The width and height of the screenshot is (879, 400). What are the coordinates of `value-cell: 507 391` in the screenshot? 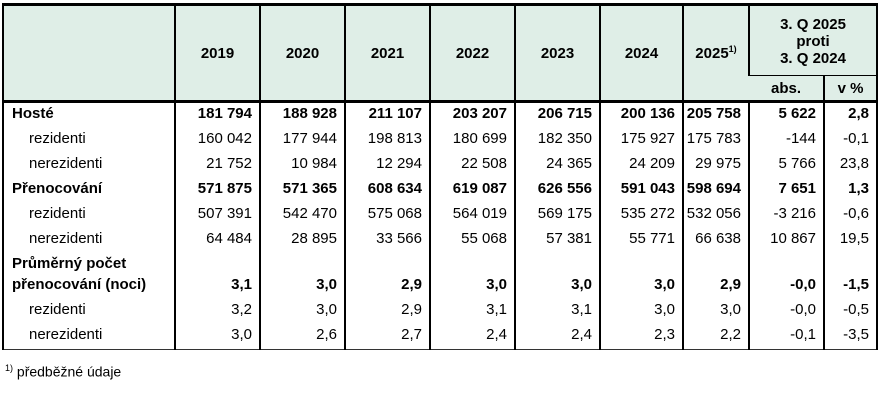 It's located at (217, 215).